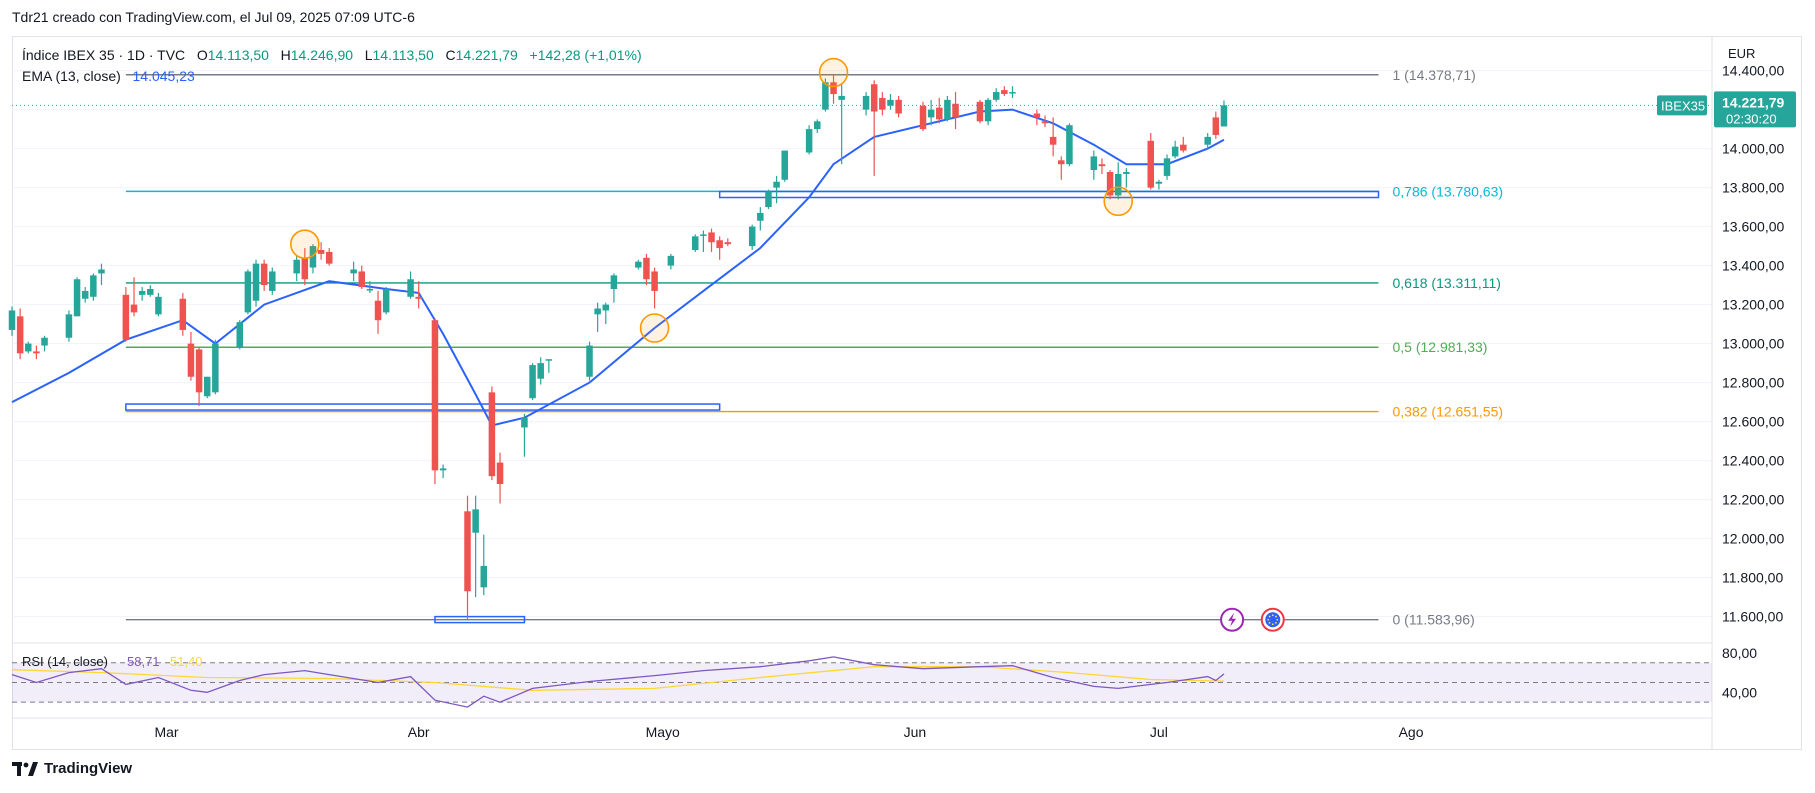 This screenshot has width=1815, height=793. I want to click on eu-flag-icon, so click(1272, 619).